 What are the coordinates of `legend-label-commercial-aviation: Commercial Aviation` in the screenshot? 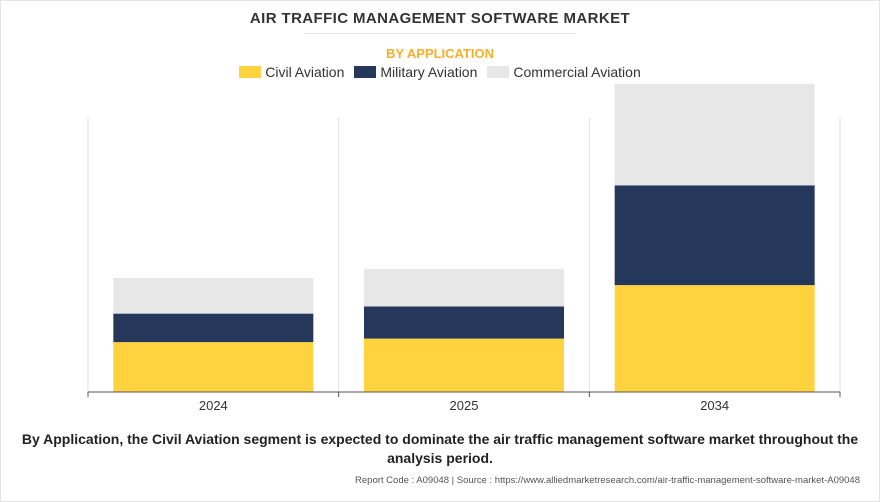 It's located at (577, 72).